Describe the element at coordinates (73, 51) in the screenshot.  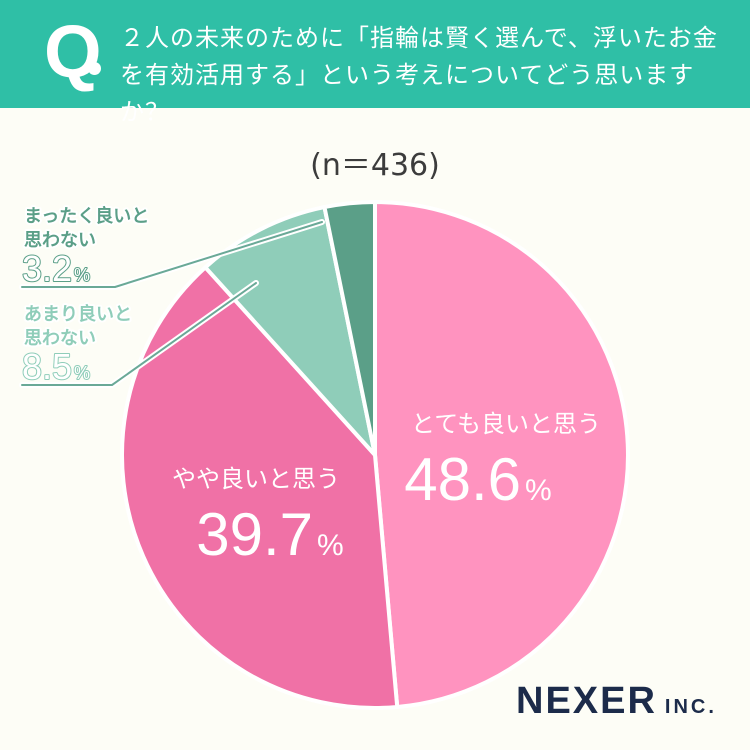
I see `question-mark: Q` at that location.